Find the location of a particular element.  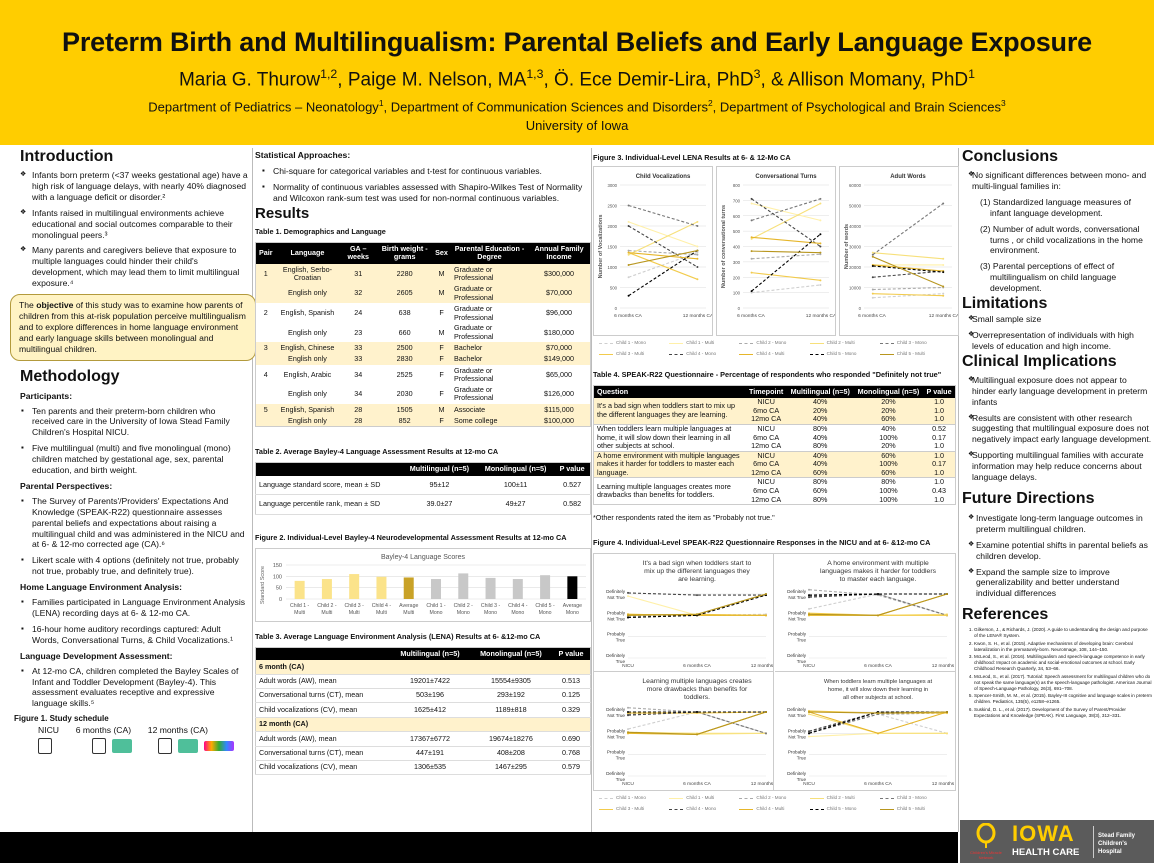

y-level-label: True is located at coordinates (621, 758).